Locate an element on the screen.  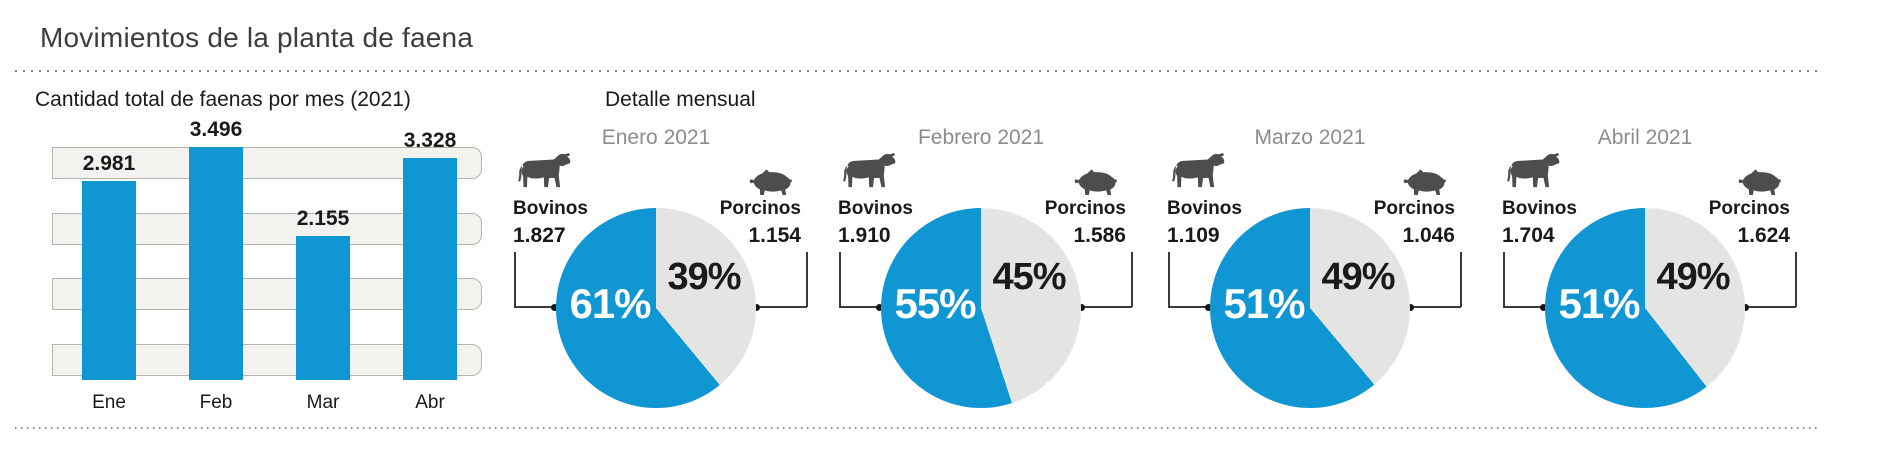
porcinos-value: 1.586 is located at coordinates (1099, 235).